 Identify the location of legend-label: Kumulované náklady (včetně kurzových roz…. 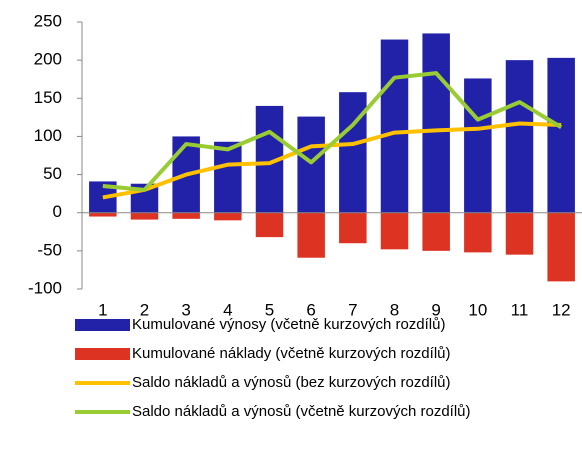
(291, 353).